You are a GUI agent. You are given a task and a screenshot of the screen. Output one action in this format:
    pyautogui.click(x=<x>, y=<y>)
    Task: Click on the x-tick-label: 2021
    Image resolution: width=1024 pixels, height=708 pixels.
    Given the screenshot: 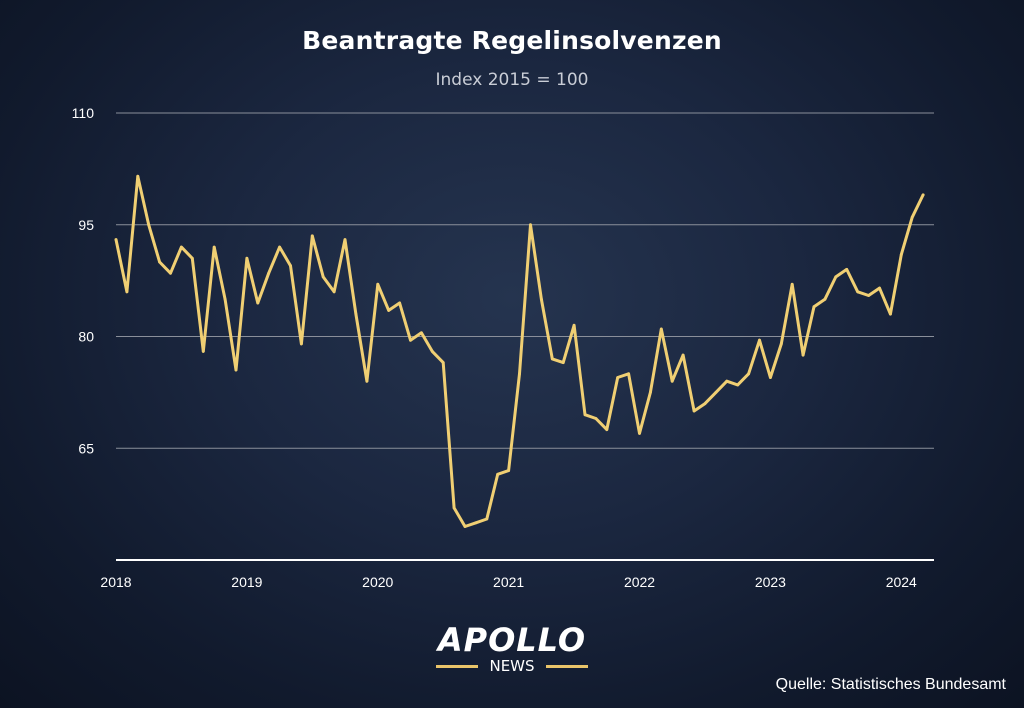 What is the action you would take?
    pyautogui.click(x=508, y=582)
    